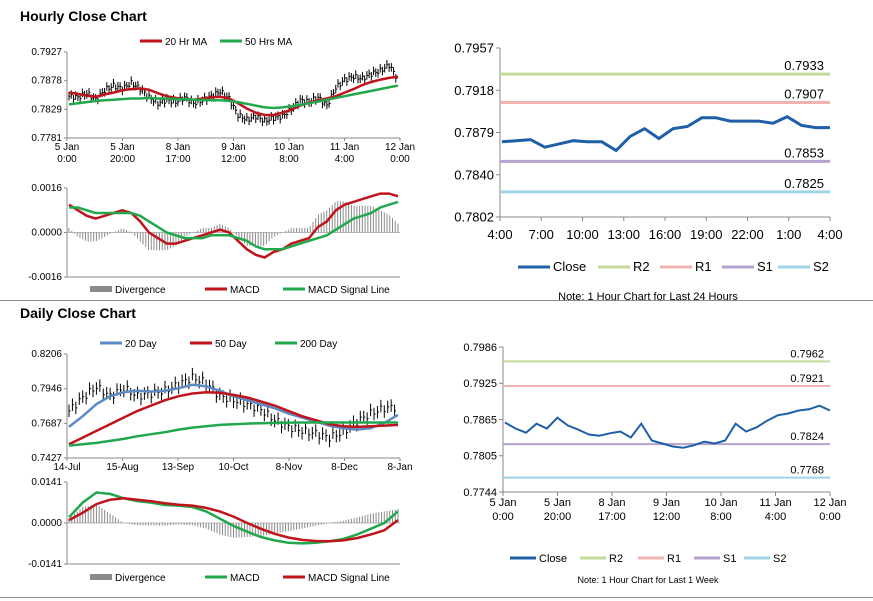 The width and height of the screenshot is (873, 601). What do you see at coordinates (480, 493) in the screenshot?
I see `y-tick-label: 0.7744` at bounding box center [480, 493].